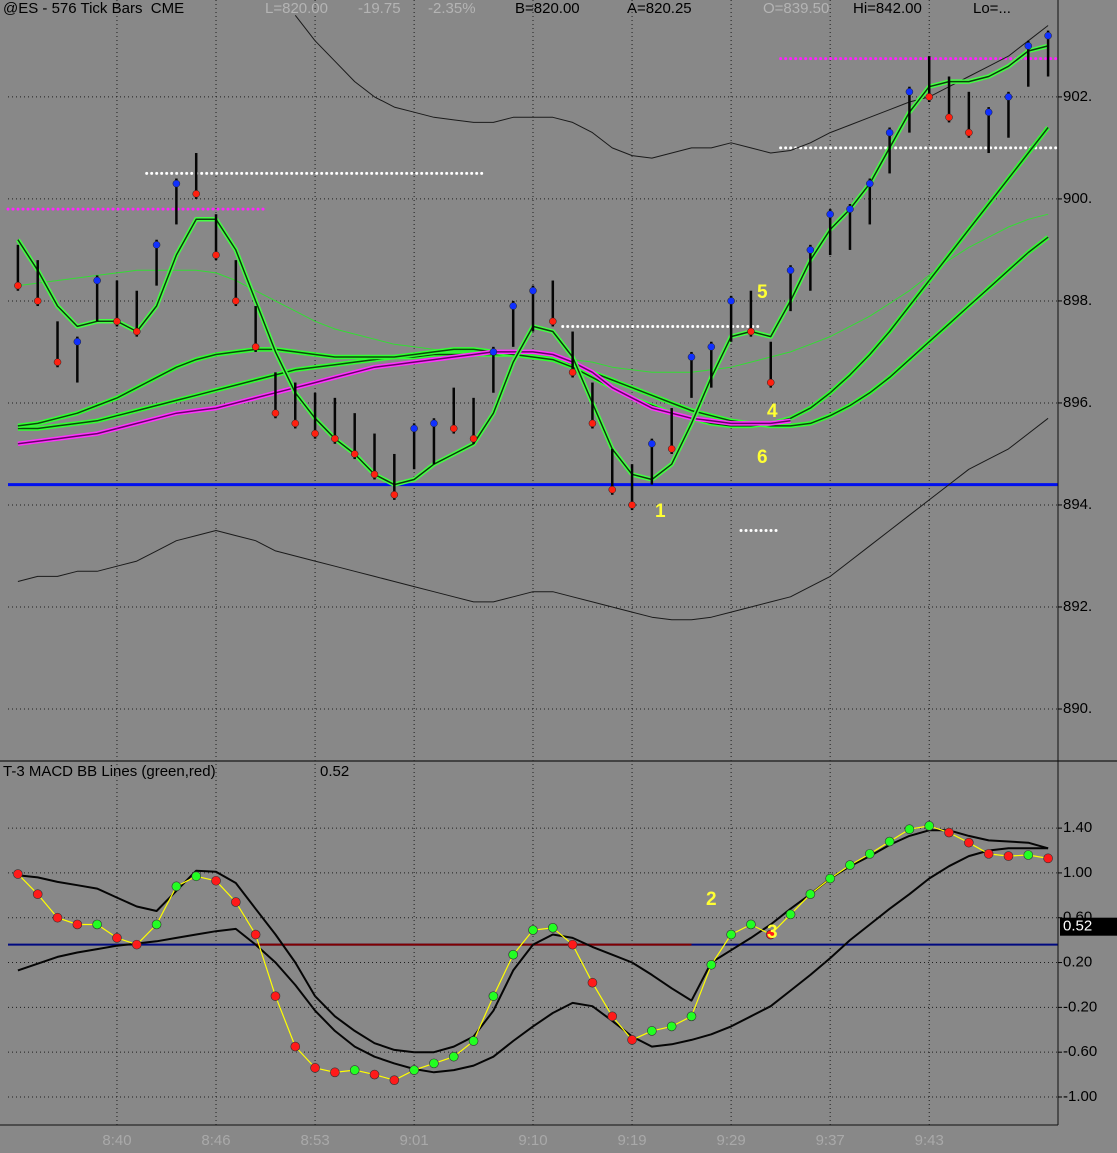  Describe the element at coordinates (1080, 1006) in the screenshot. I see `y-tick-label: -0.20` at that location.